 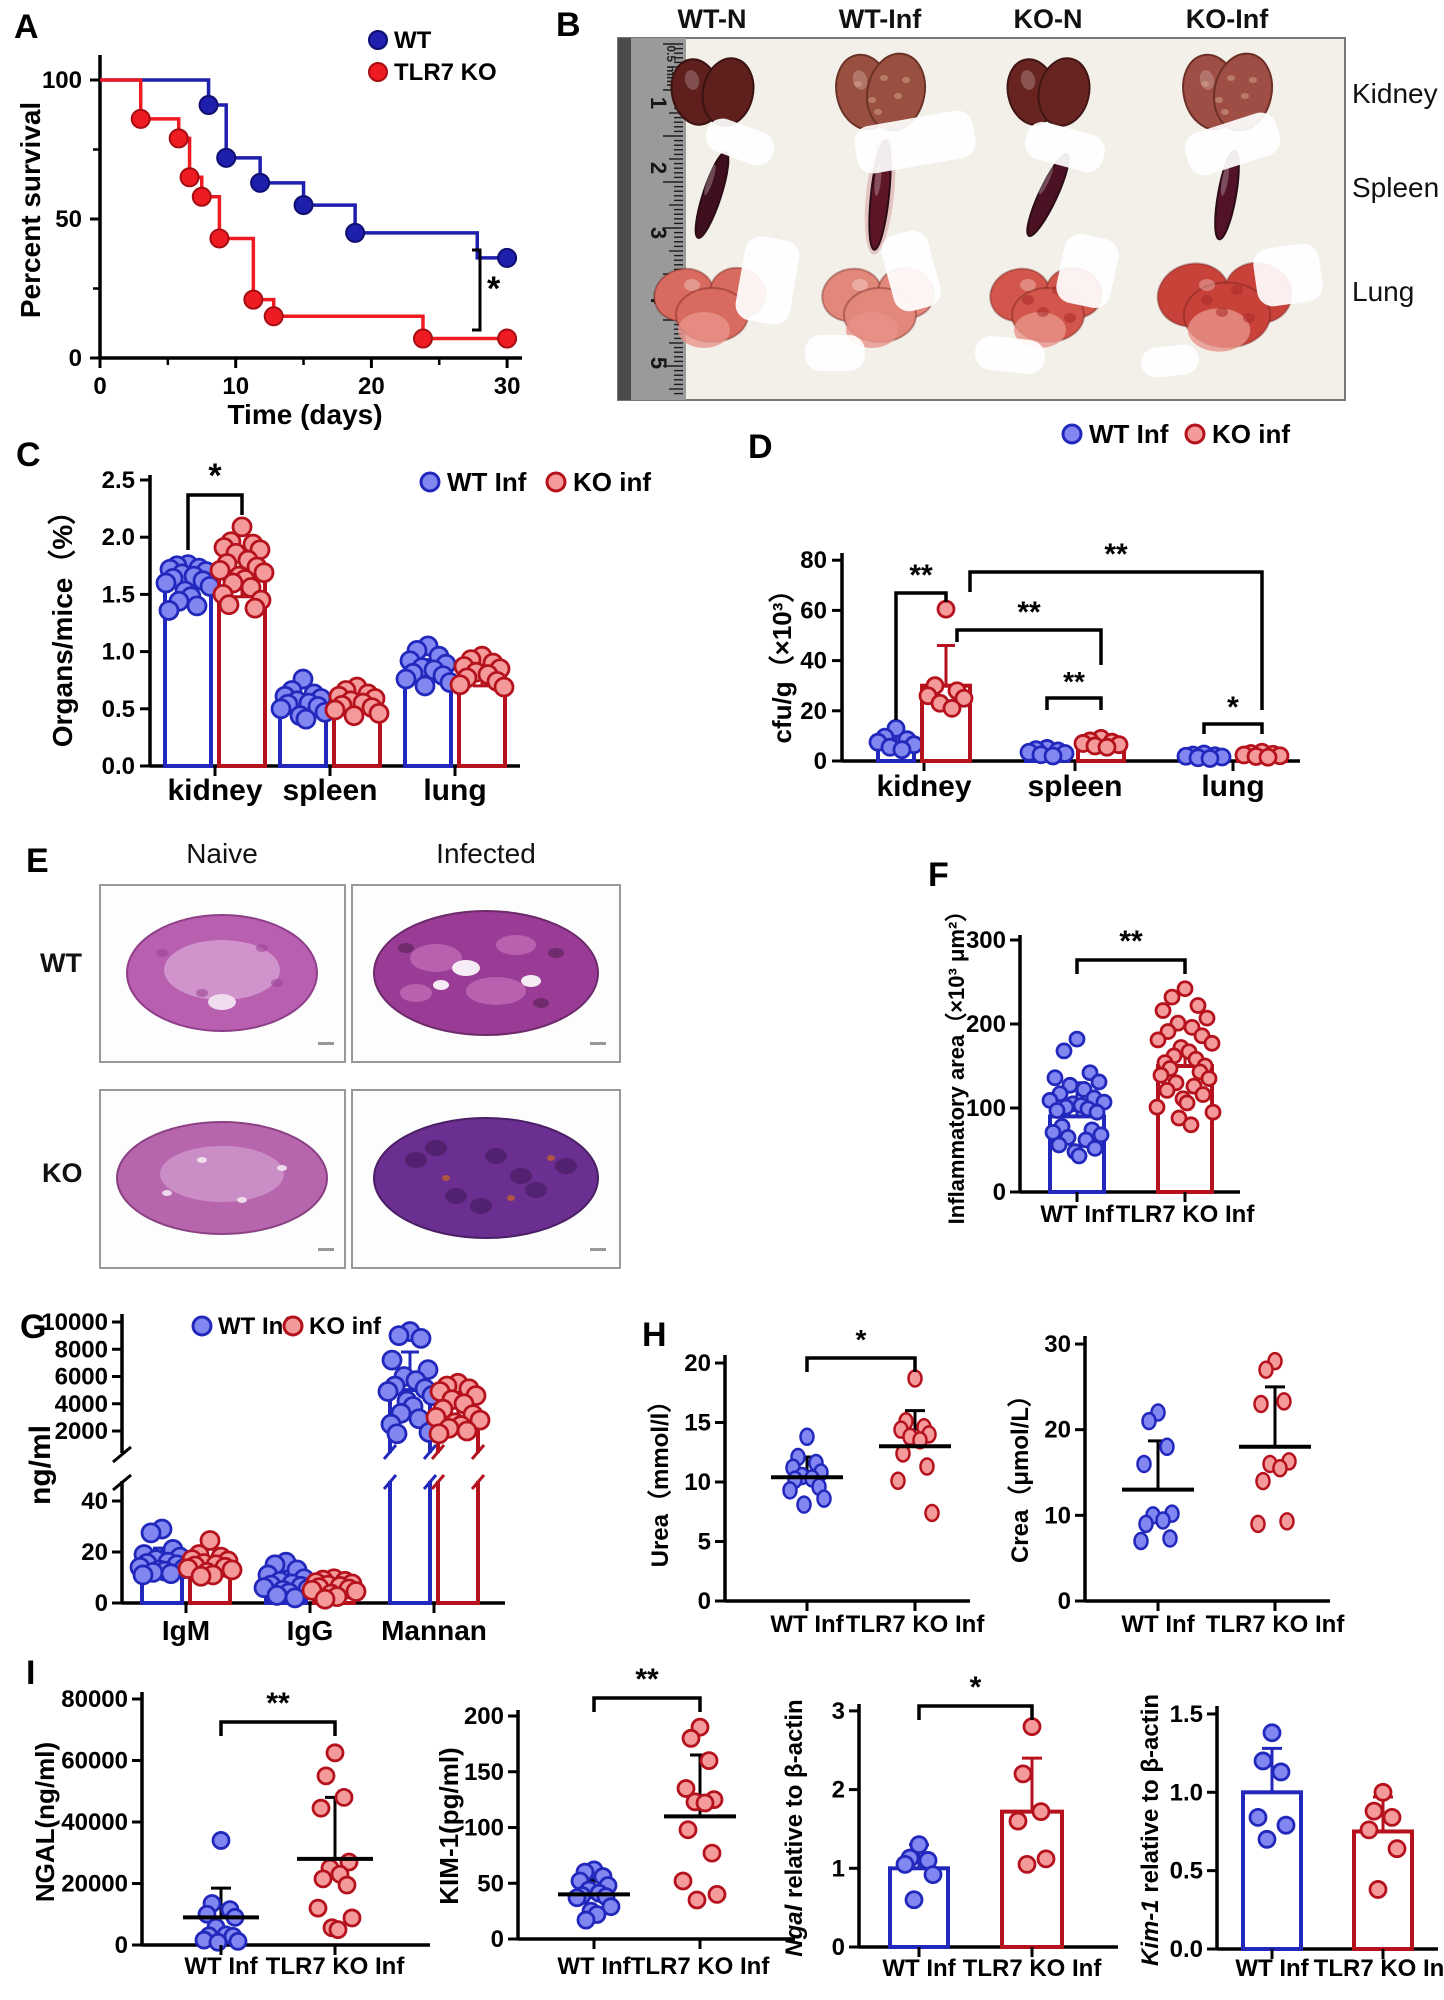 What do you see at coordinates (1227, 19) in the screenshot?
I see `panel-b-col-koinf: KO-Inf` at bounding box center [1227, 19].